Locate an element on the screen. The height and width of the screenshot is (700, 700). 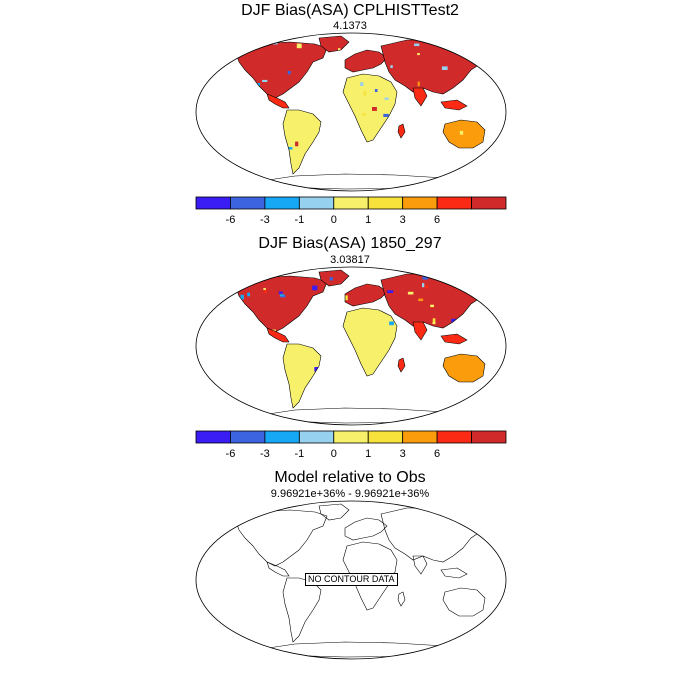
coastline-south-america is located at coordinates (302, 376).